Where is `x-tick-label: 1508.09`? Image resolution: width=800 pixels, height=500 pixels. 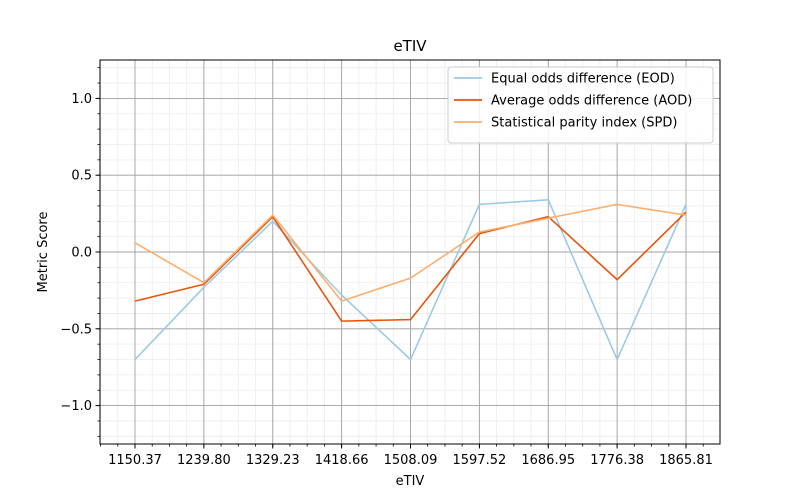
x-tick-label: 1508.09 is located at coordinates (411, 460).